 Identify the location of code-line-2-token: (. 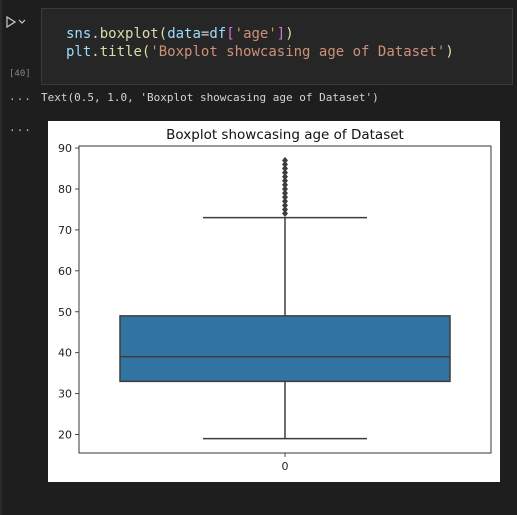
(146, 52).